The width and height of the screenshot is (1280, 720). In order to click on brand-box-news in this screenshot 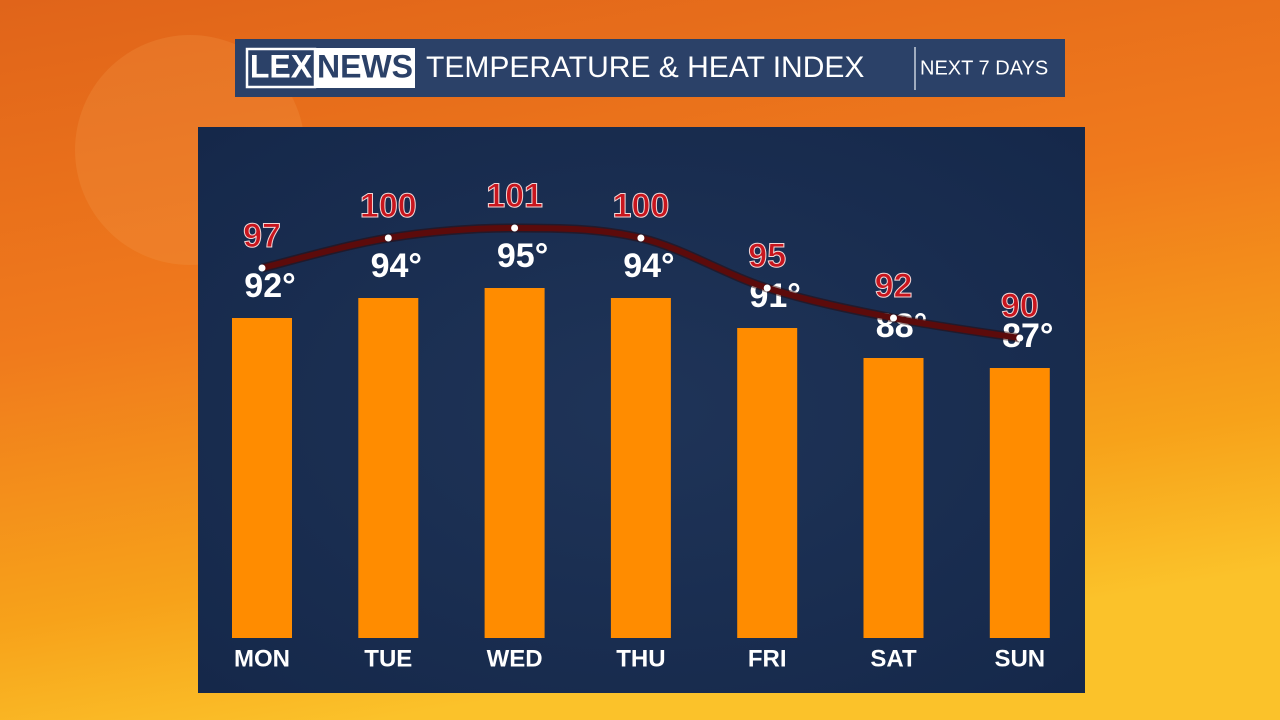, I will do `click(365, 68)`.